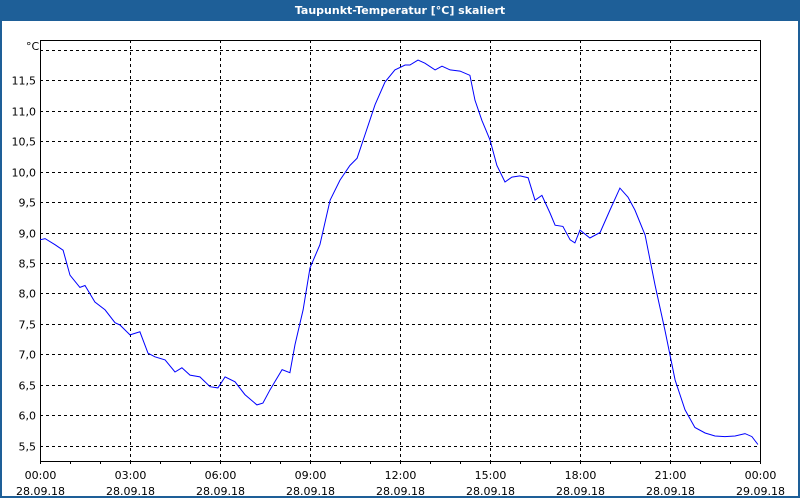 The width and height of the screenshot is (800, 500). I want to click on y-tick-label: 5,5, so click(28, 447).